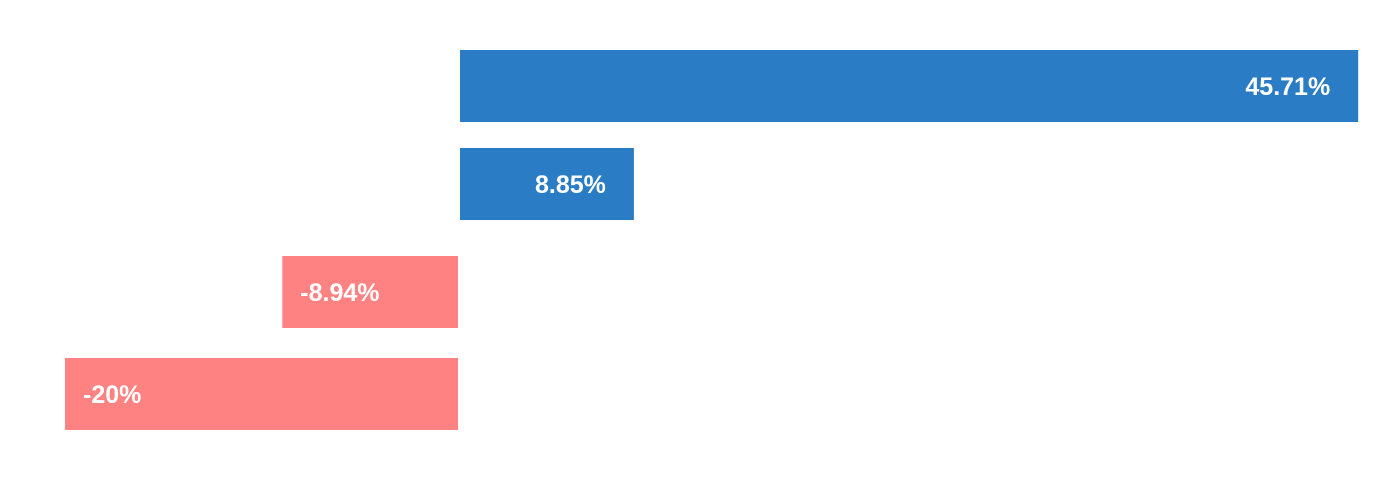 This screenshot has height=480, width=1392. Describe the element at coordinates (339, 293) in the screenshot. I see `data-label-2: -8.94%` at that location.